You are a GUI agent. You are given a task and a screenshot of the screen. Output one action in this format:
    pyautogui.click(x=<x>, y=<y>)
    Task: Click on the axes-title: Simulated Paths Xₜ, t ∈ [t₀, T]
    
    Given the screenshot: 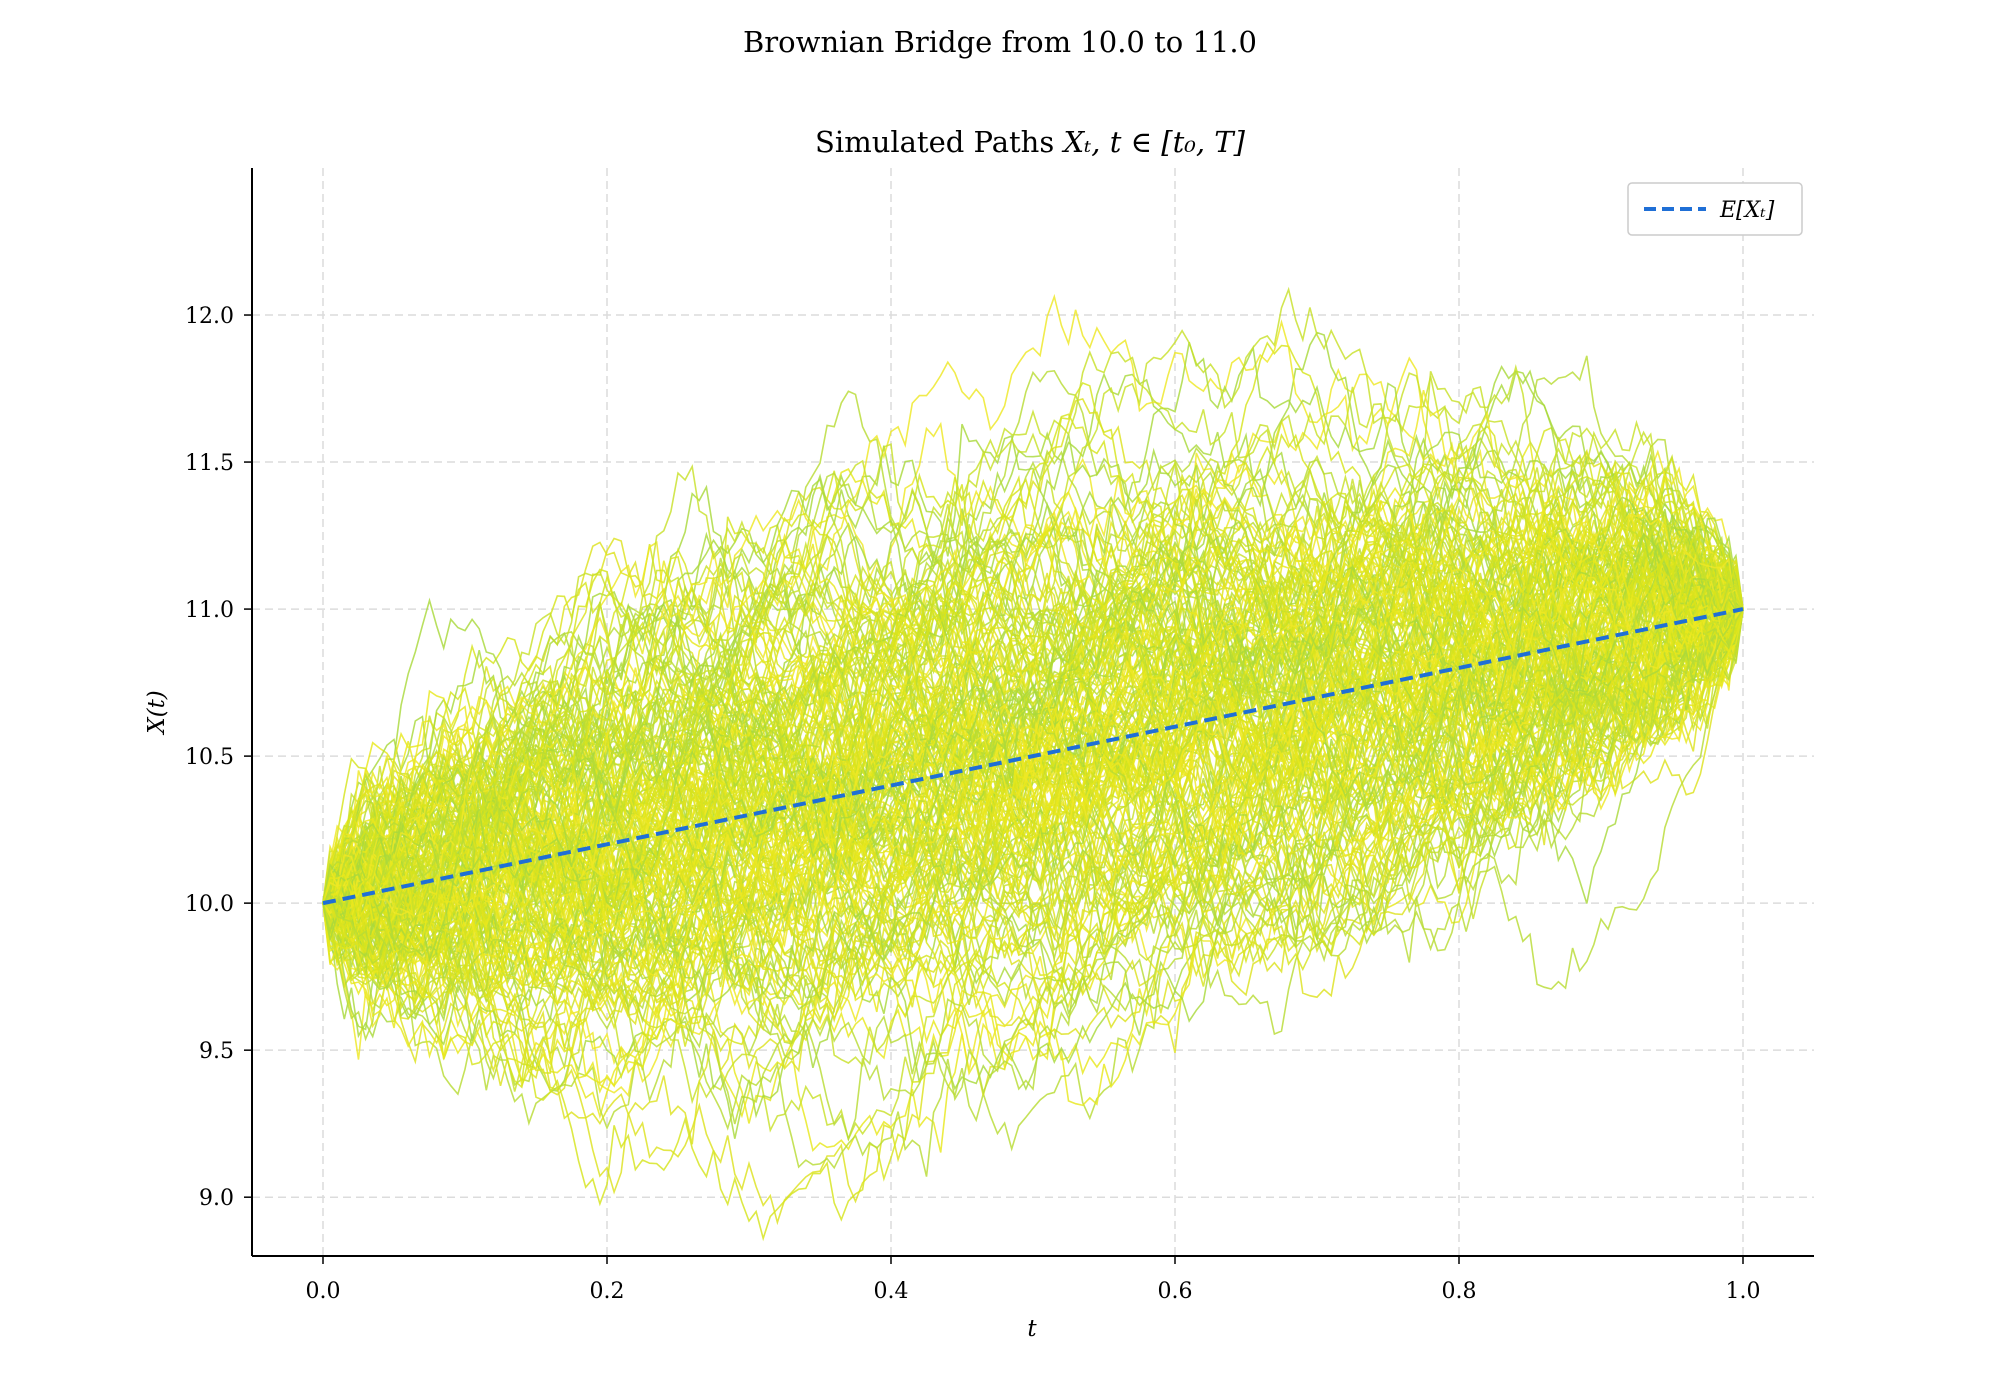 What is the action you would take?
    pyautogui.click(x=1030, y=142)
    